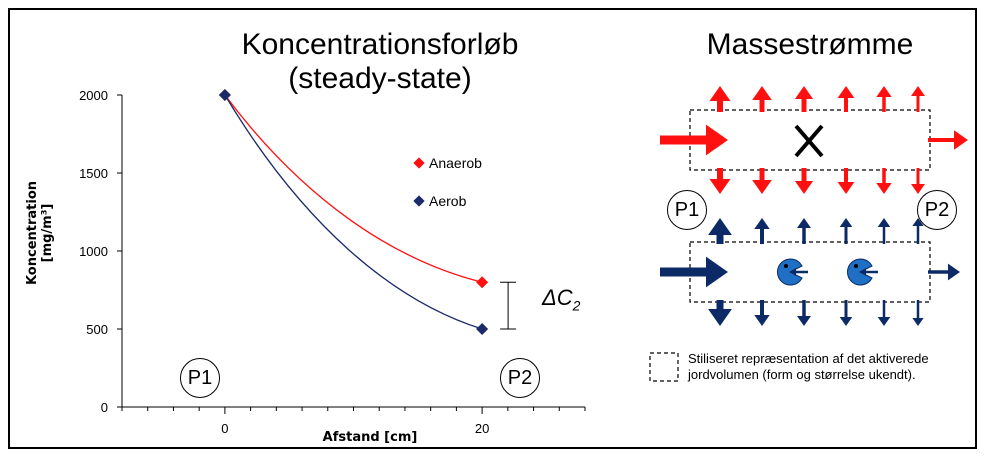  Describe the element at coordinates (200, 378) in the screenshot. I see `chart-p1-label: P1` at that location.